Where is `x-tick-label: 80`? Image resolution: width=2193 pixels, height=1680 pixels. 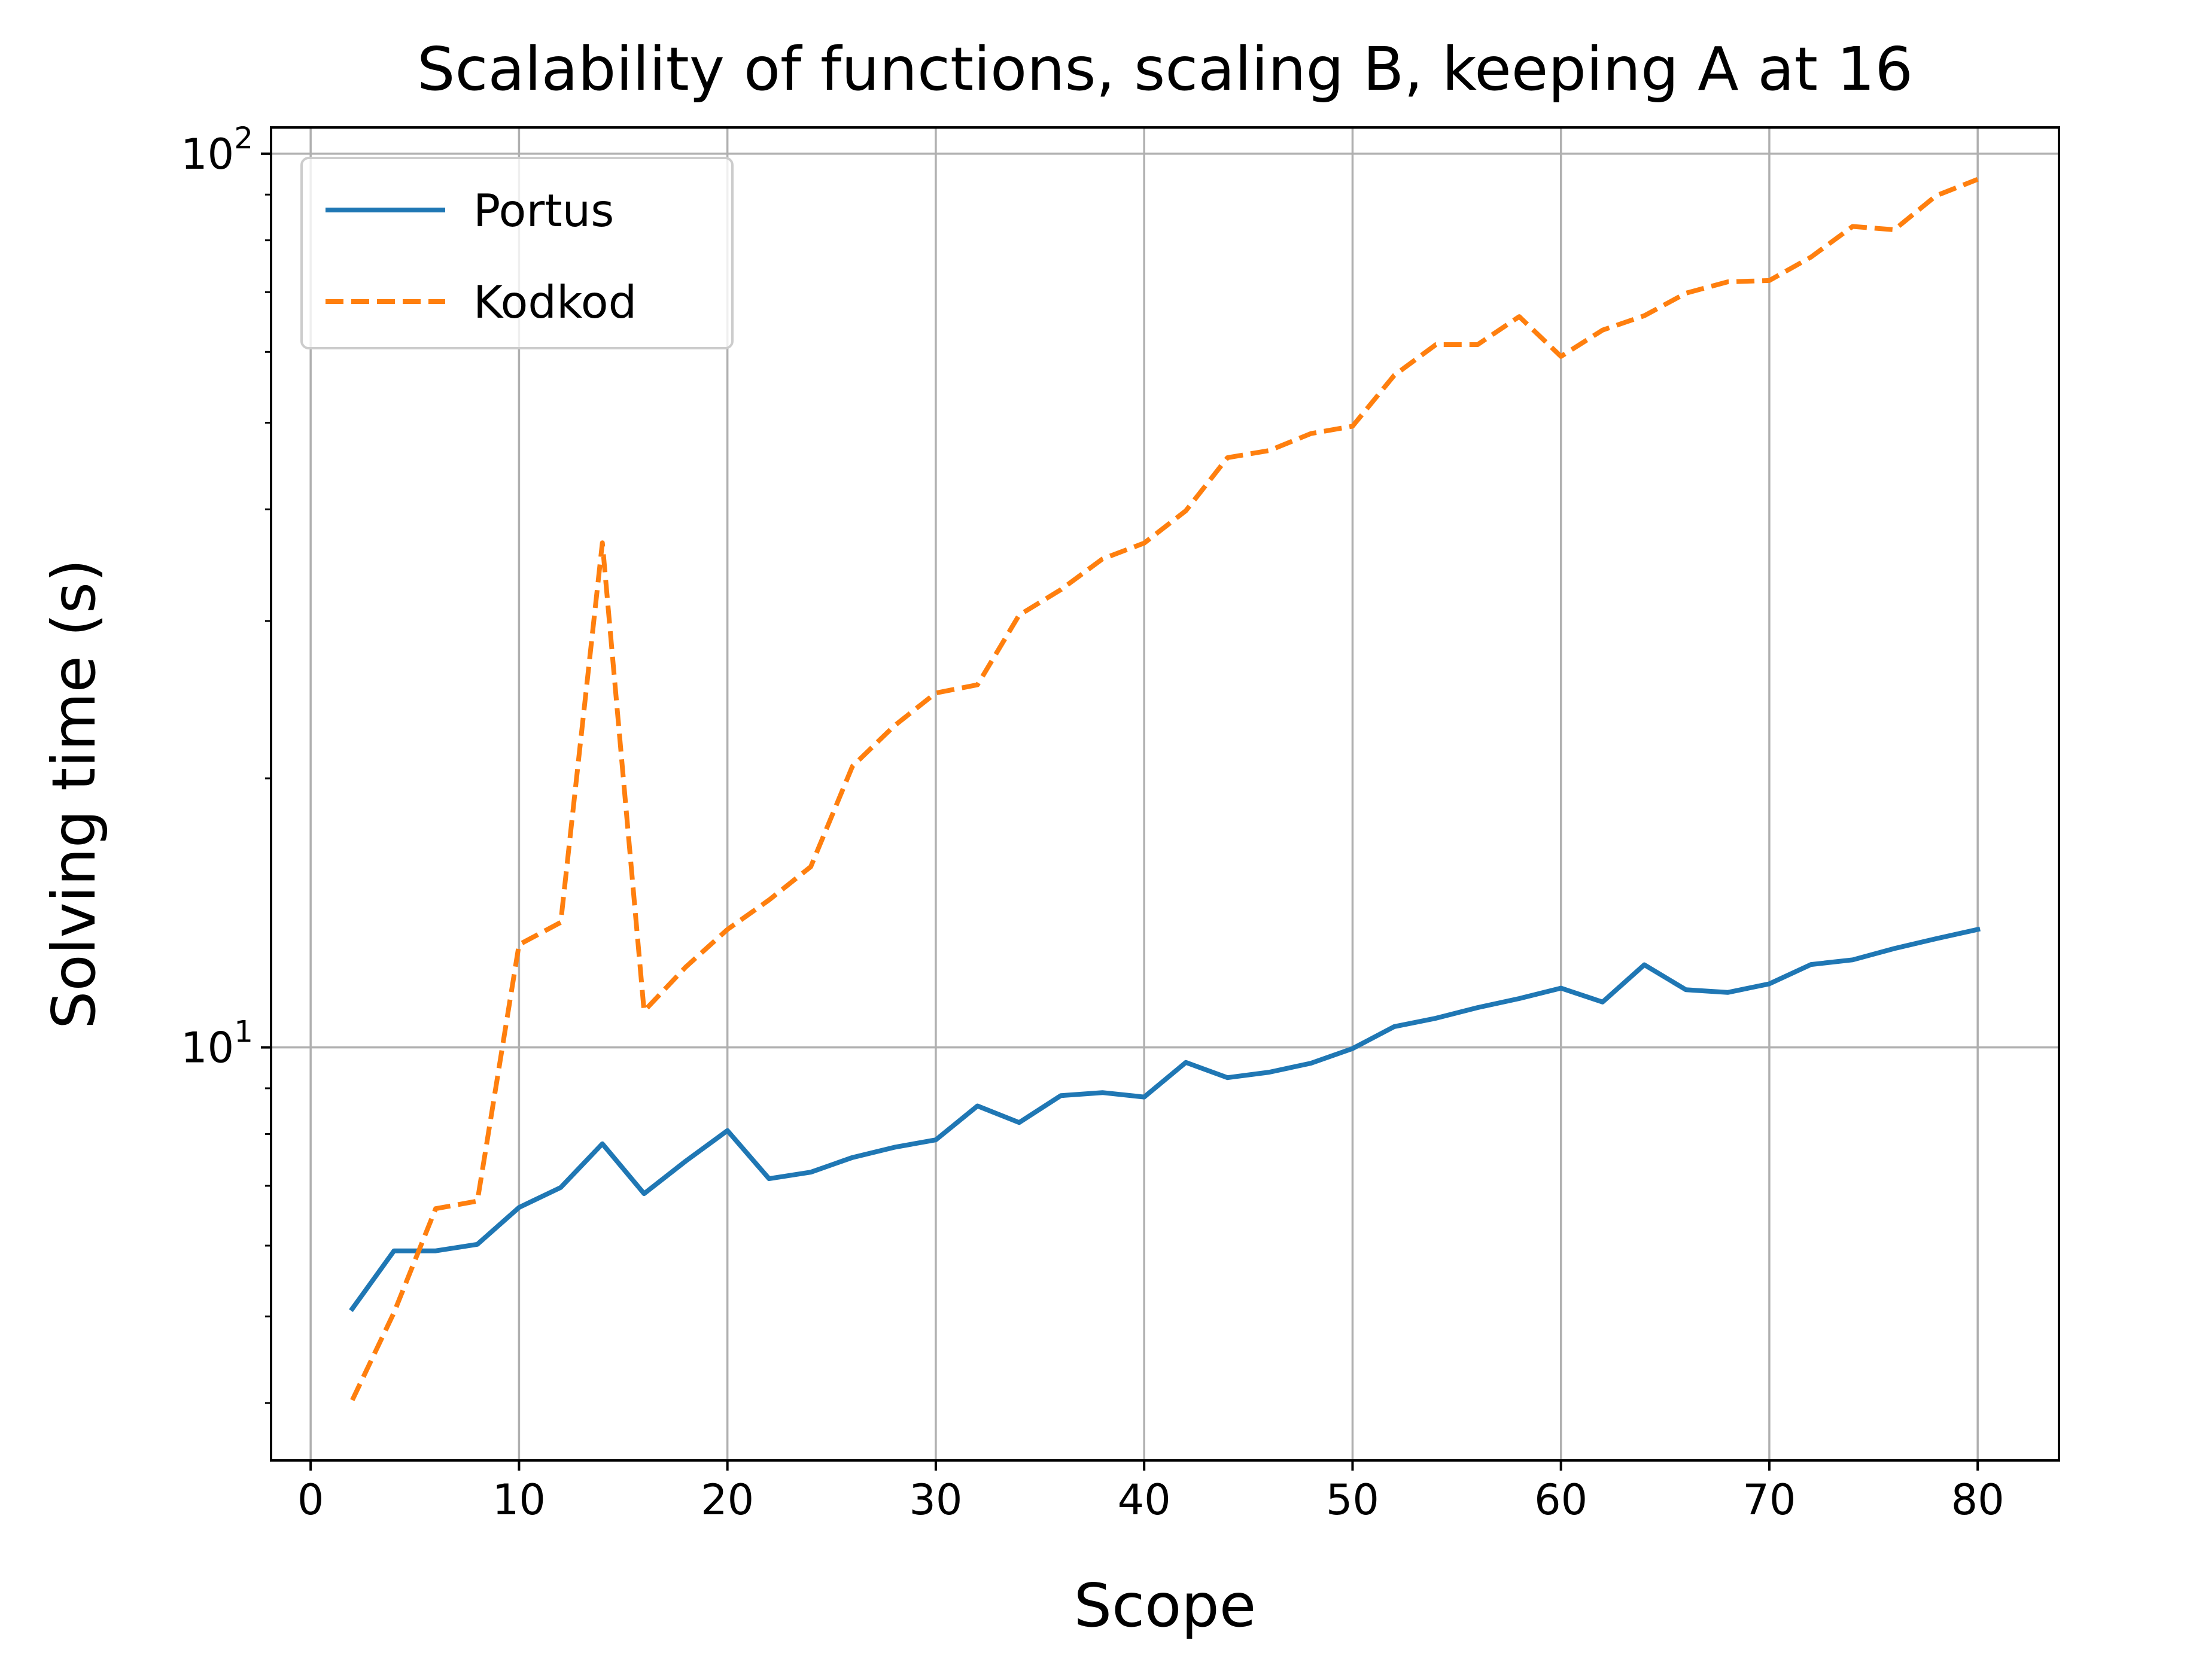
x-tick-label: 80 is located at coordinates (1978, 1499).